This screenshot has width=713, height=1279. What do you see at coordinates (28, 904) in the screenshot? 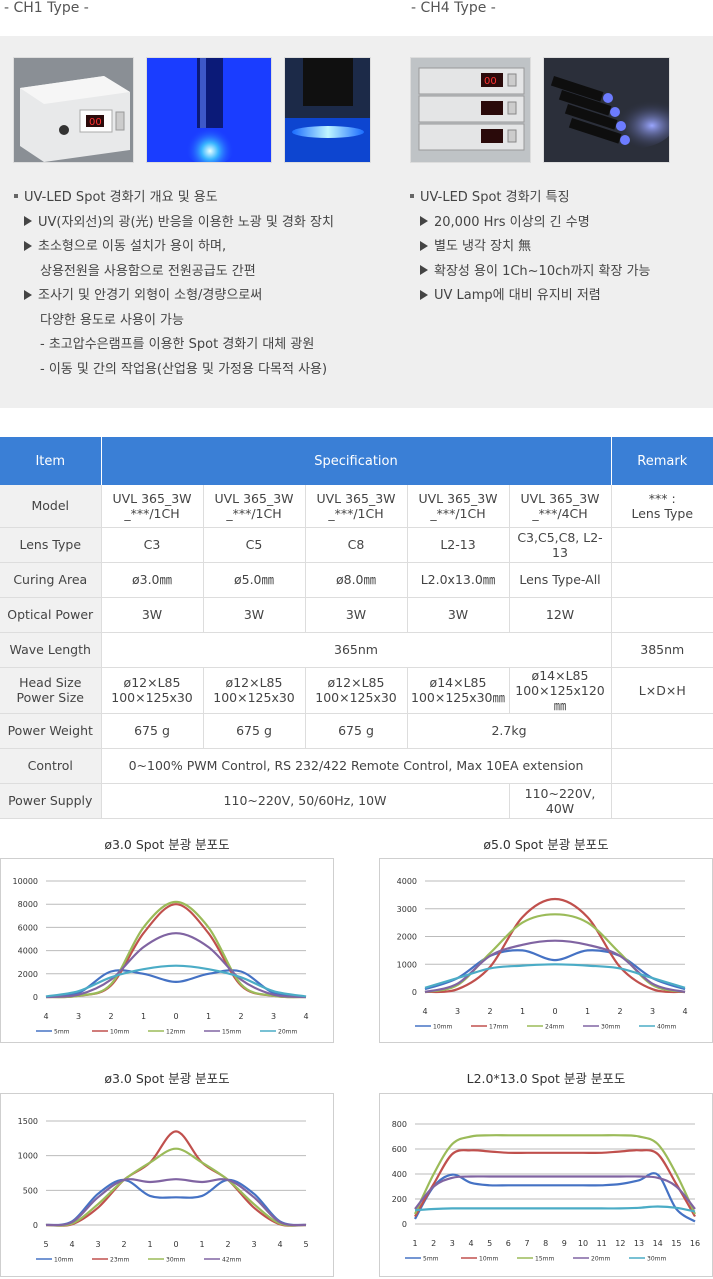
I see `y-tick-label: 8000` at bounding box center [28, 904].